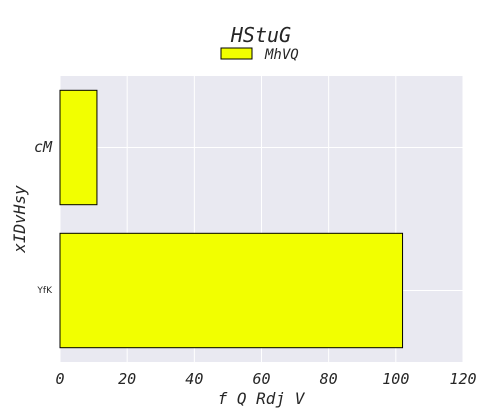 This screenshot has height=420, width=490. What do you see at coordinates (43, 217) in the screenshot?
I see `y-tick-labels: cM YfK` at bounding box center [43, 217].